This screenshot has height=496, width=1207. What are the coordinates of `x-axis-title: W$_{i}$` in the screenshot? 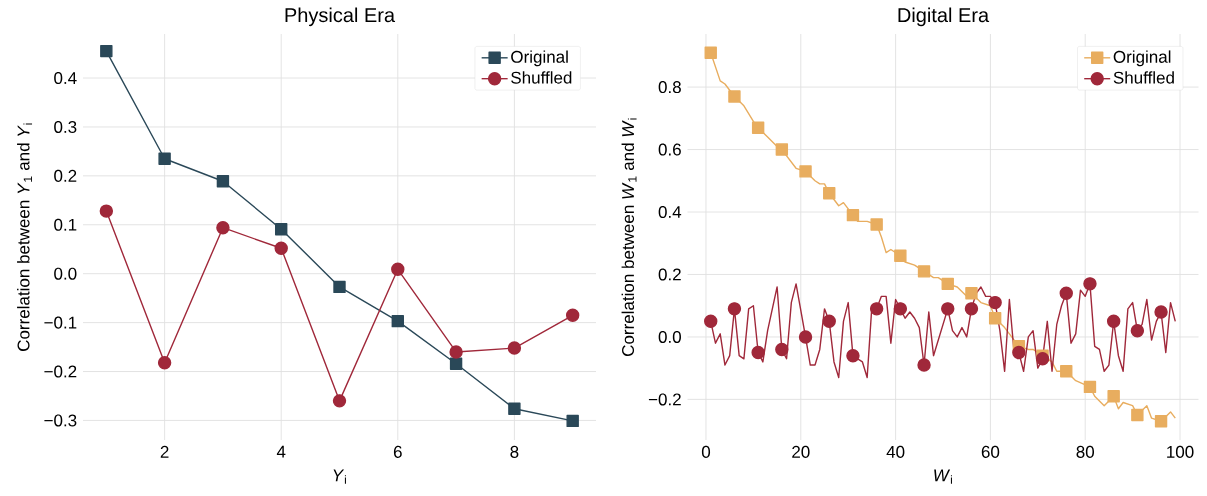 It's located at (943, 476).